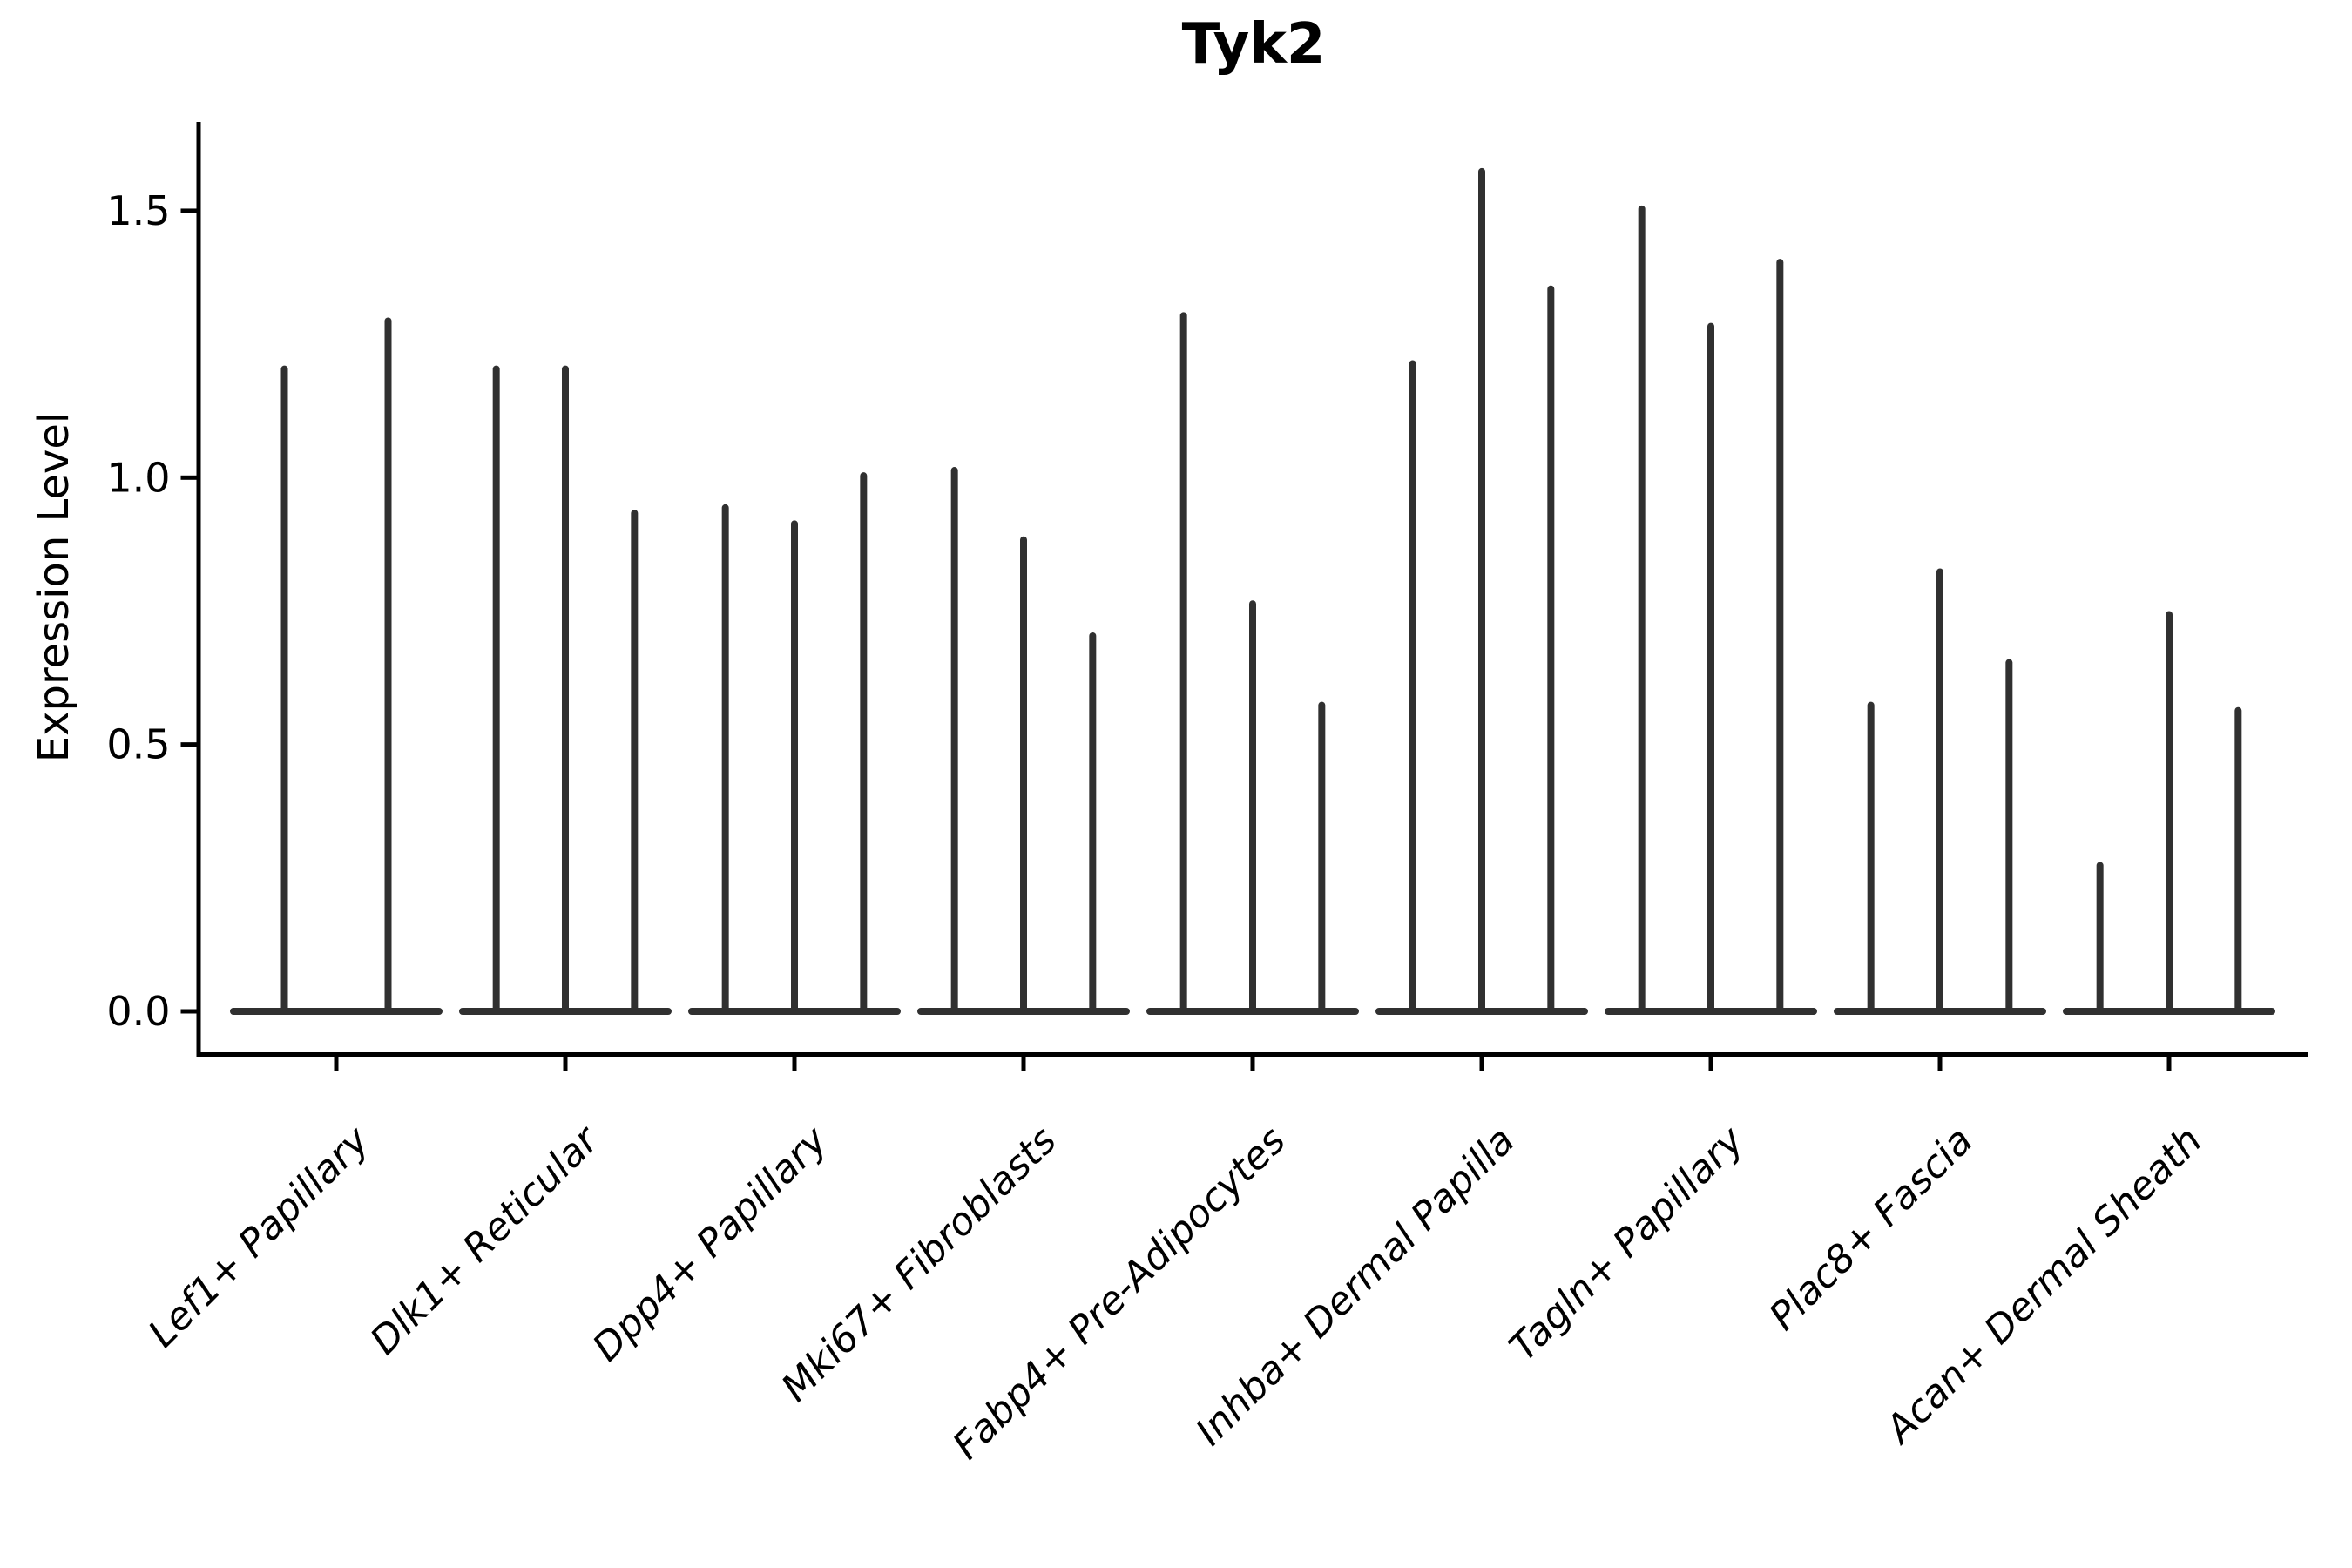 The width and height of the screenshot is (2352, 1568). Describe the element at coordinates (138, 210) in the screenshot. I see `y-tick-label: 1.5` at that location.